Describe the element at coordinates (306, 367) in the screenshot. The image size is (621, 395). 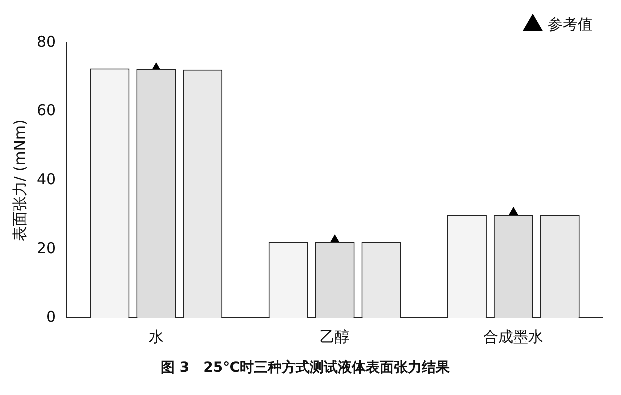
I see `text: 图 3 25℃时三种方式测试液体表面张力结果` at that location.